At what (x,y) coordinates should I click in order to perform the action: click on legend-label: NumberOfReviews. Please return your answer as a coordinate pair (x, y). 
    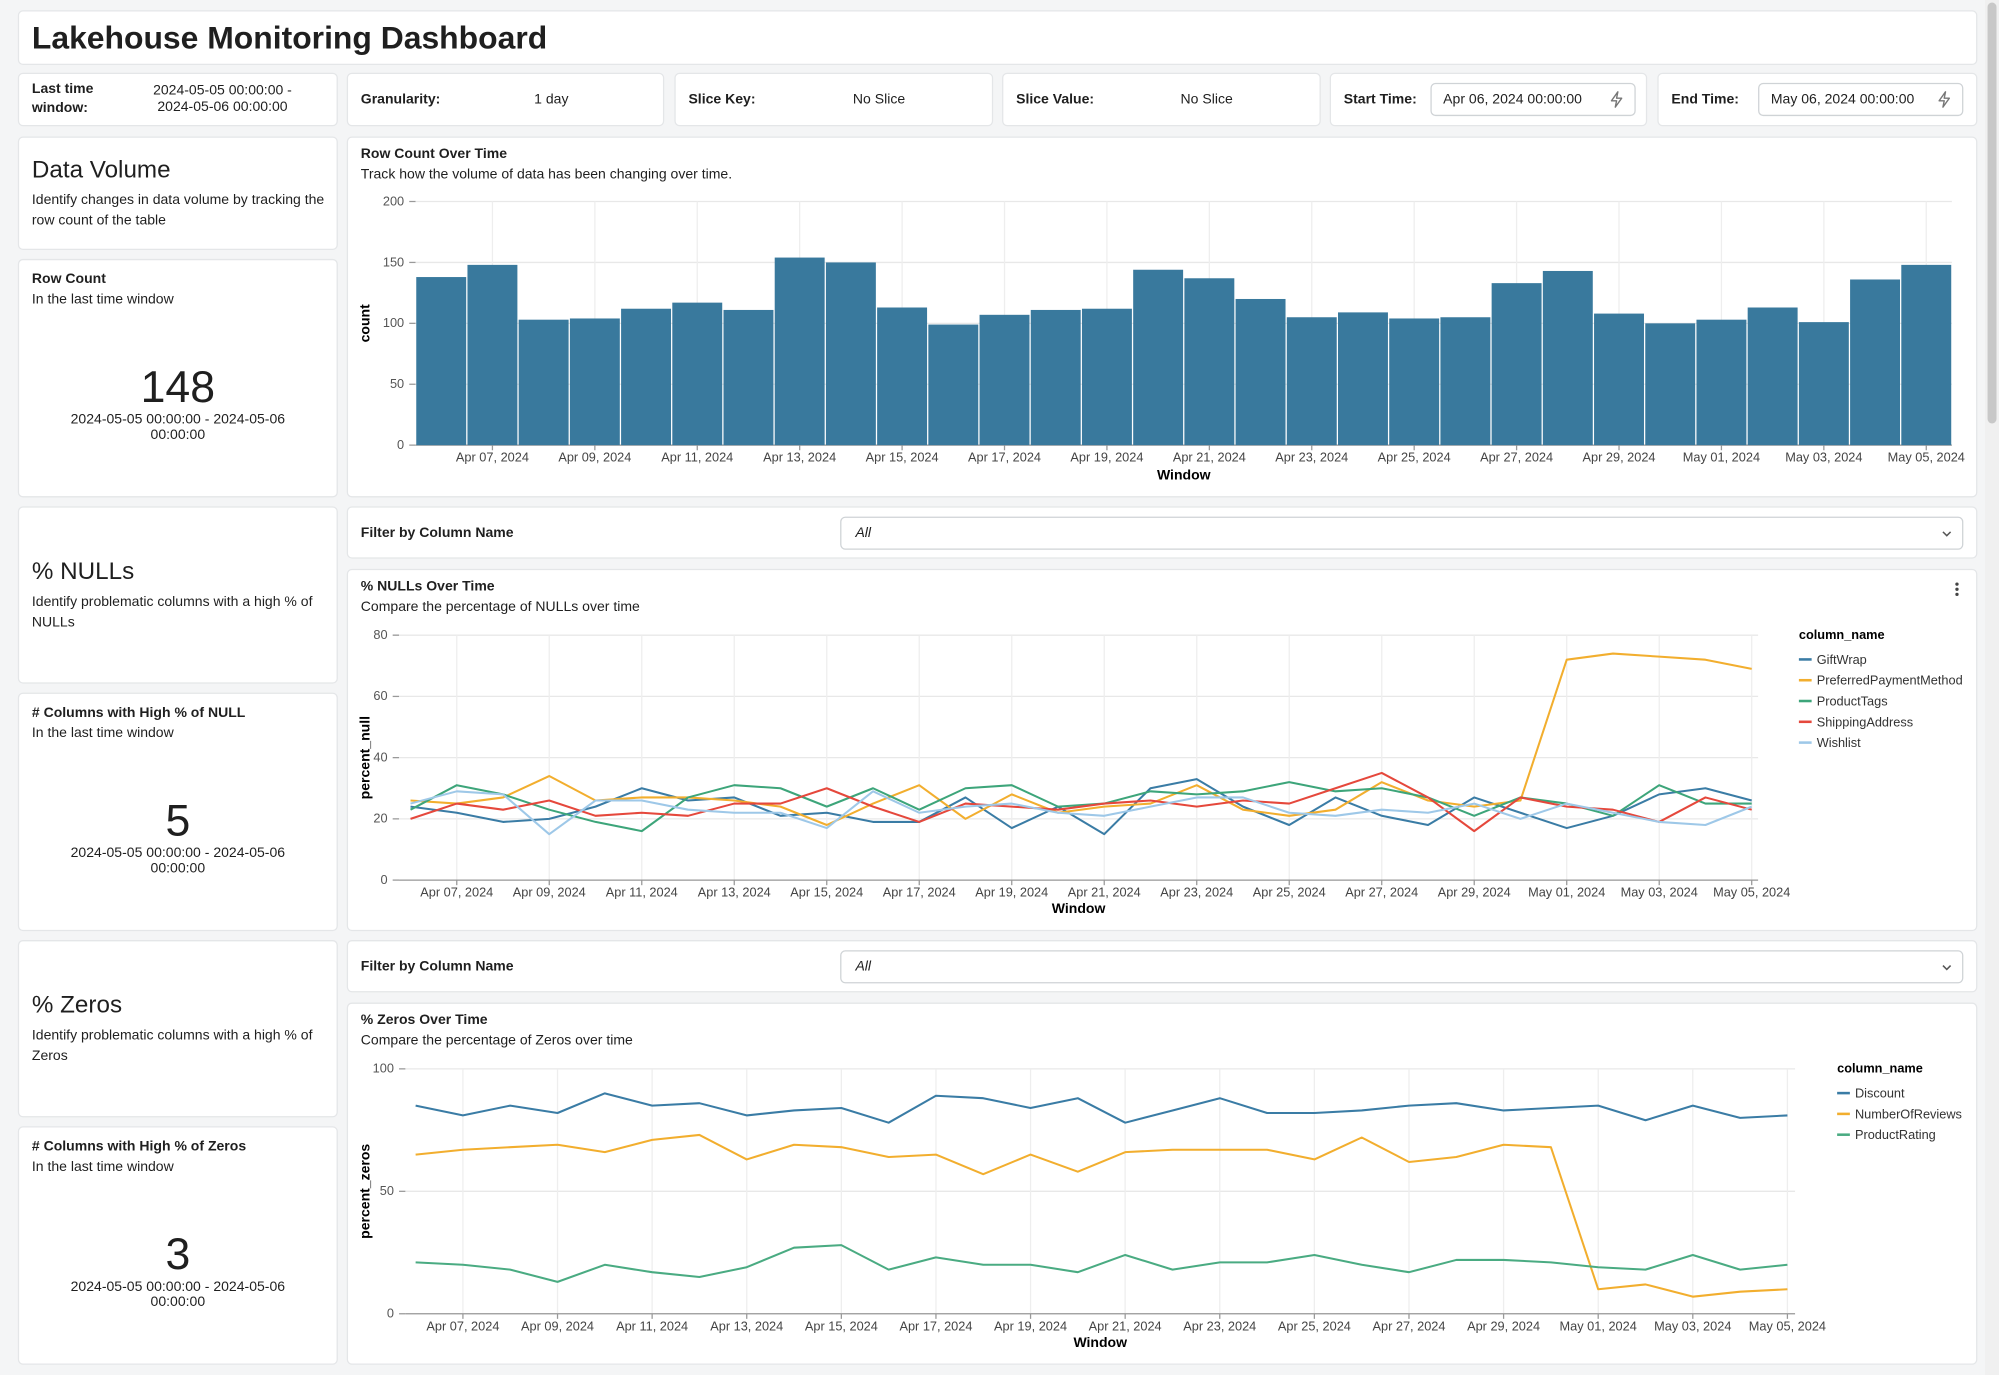
    Looking at the image, I should click on (1908, 1113).